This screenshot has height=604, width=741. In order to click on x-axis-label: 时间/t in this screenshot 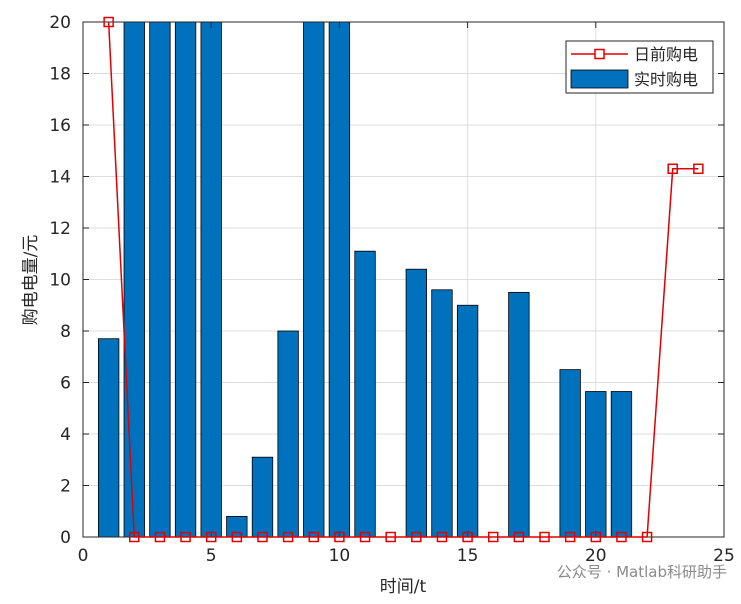, I will do `click(403, 587)`.